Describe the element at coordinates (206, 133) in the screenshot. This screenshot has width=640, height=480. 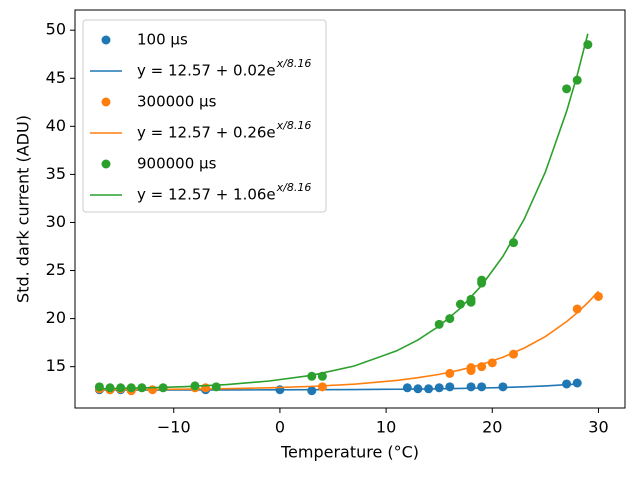
I see `legend-label: y = 12.57 + 0.26e` at that location.